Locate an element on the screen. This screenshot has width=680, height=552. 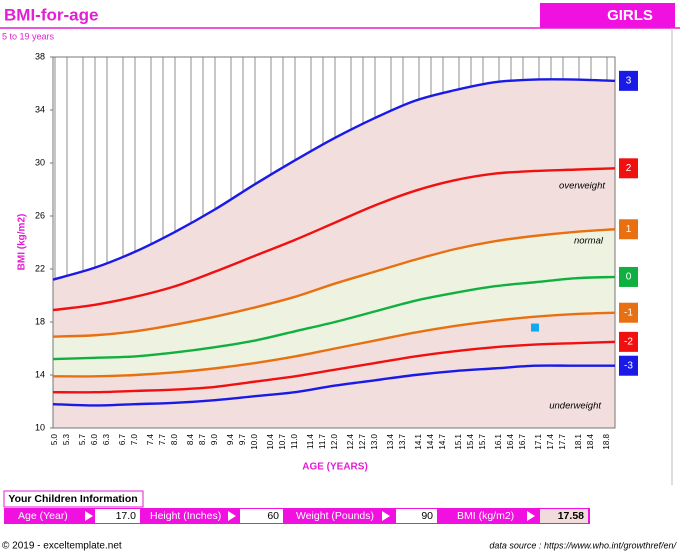
page-title: BMI-for-age is located at coordinates (51, 14).